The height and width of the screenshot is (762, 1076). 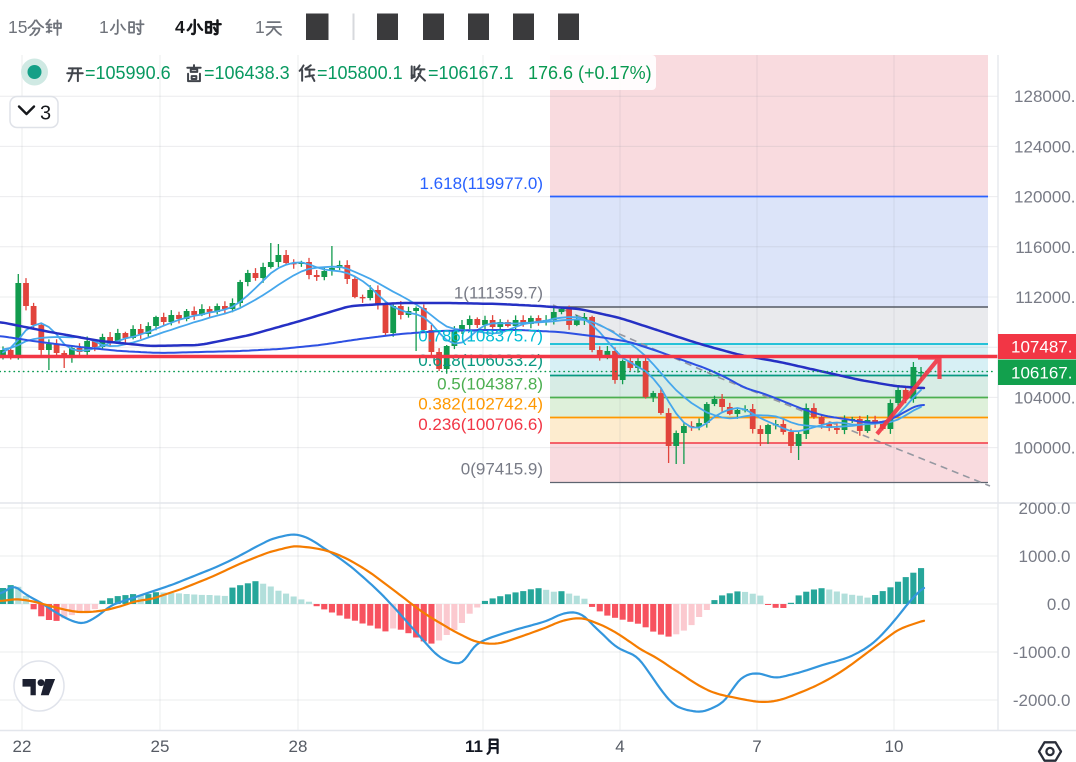 What do you see at coordinates (1042, 700) in the screenshot?
I see `svg-text: -2000.0` at bounding box center [1042, 700].